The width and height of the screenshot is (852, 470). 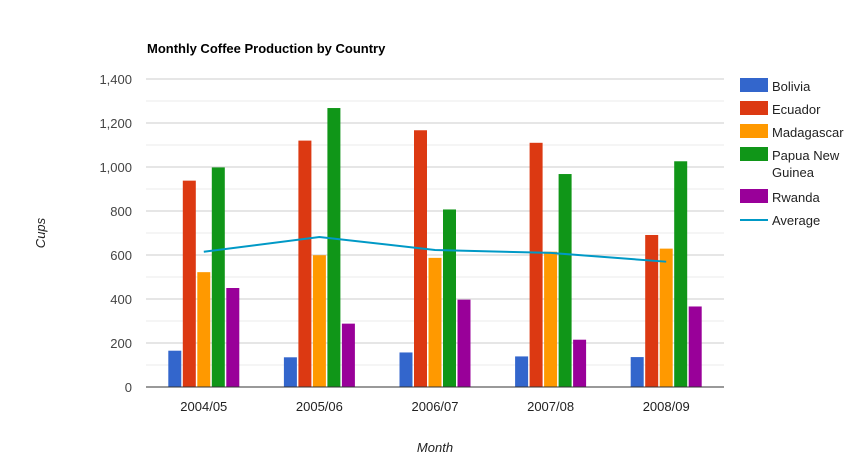 What do you see at coordinates (550, 406) in the screenshot?
I see `x-tick-label: 2007/08` at bounding box center [550, 406].